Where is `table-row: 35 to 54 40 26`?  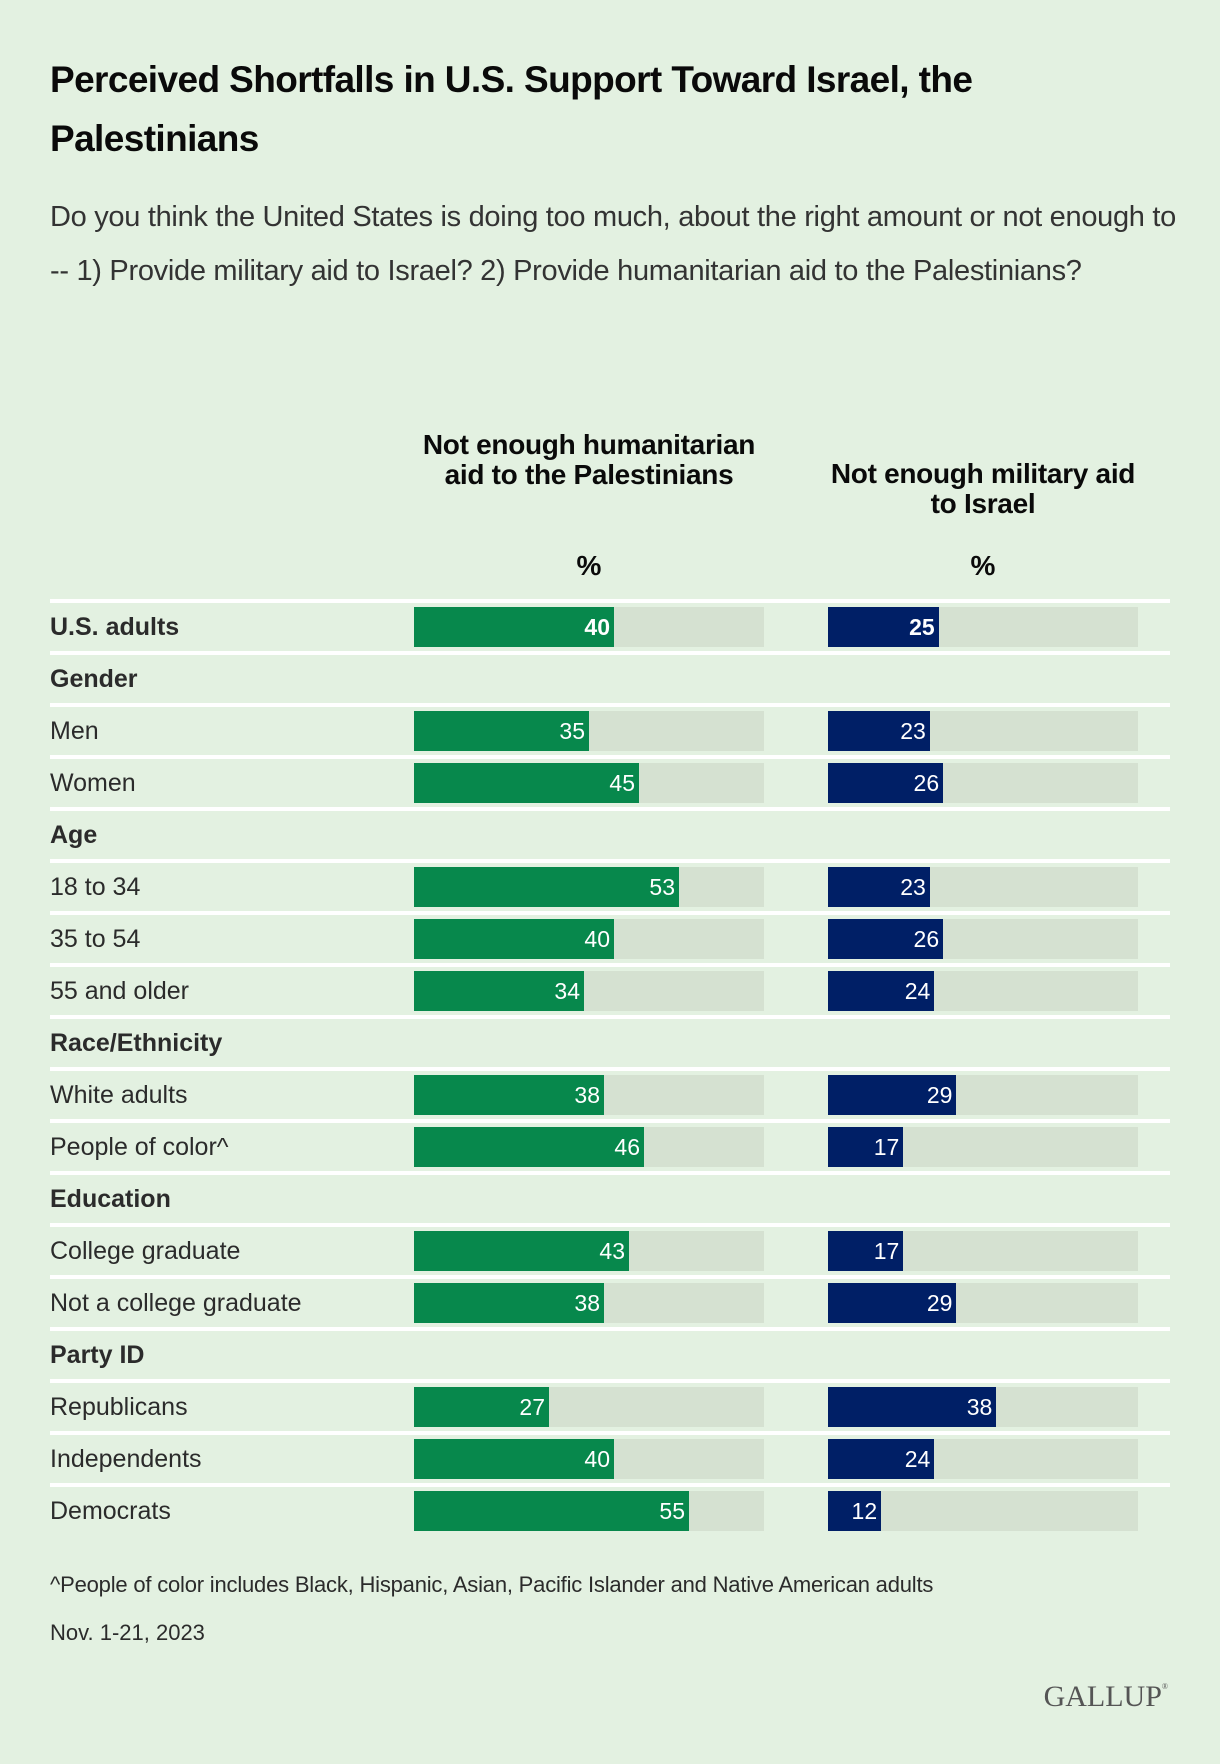
table-row: 35 to 54 40 26 is located at coordinates (610, 937).